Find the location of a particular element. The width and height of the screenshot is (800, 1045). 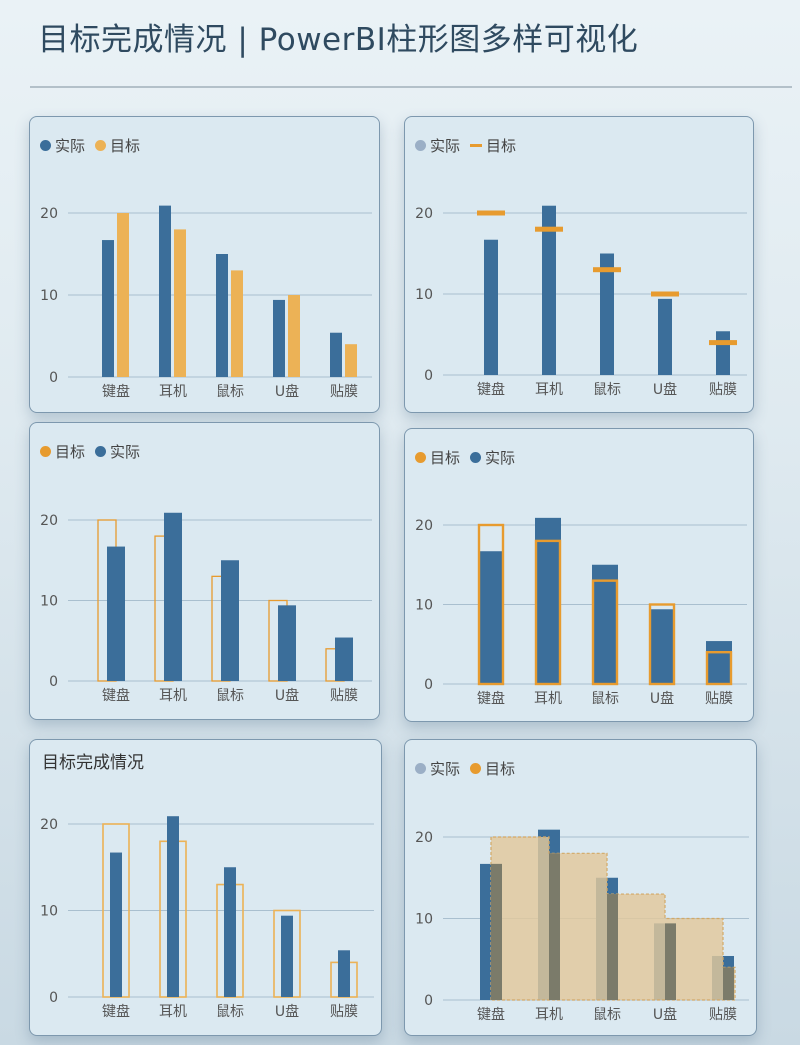

chart-panel-outline-offset: 目标 实际 0 10 20 键盘 耳机 鼠标 U盘 贴膜 is located at coordinates (204, 571).